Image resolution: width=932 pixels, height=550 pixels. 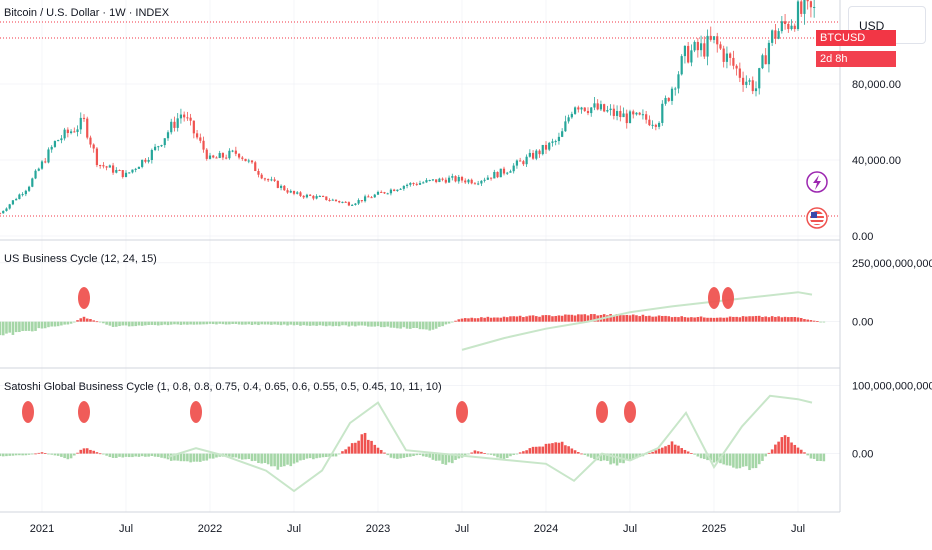 What do you see at coordinates (490, 443) in the screenshot?
I see `indicator-line` at bounding box center [490, 443].